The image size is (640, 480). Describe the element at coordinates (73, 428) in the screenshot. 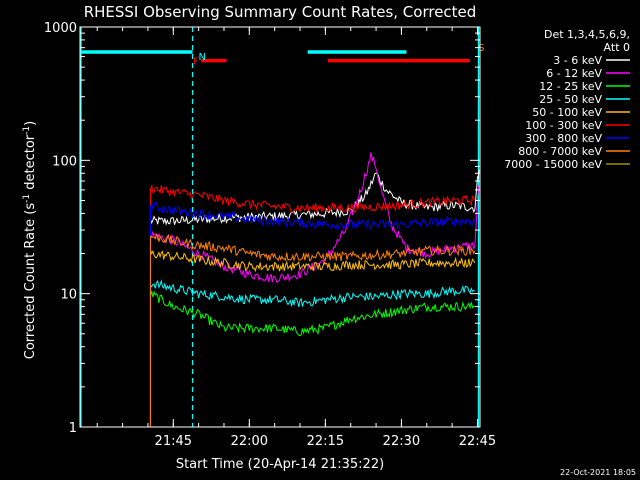

I see `y-tick-label: 1` at that location.